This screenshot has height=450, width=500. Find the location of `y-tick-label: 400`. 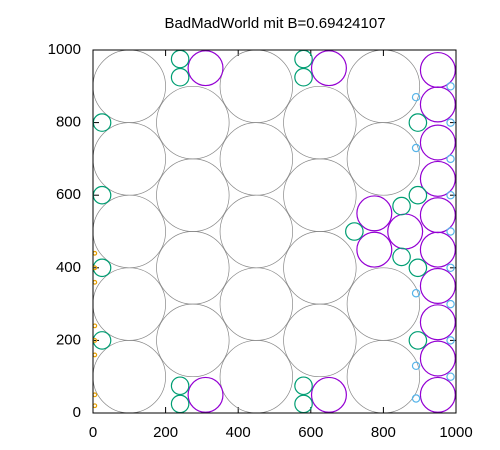

y-tick-label: 400 is located at coordinates (68, 267).